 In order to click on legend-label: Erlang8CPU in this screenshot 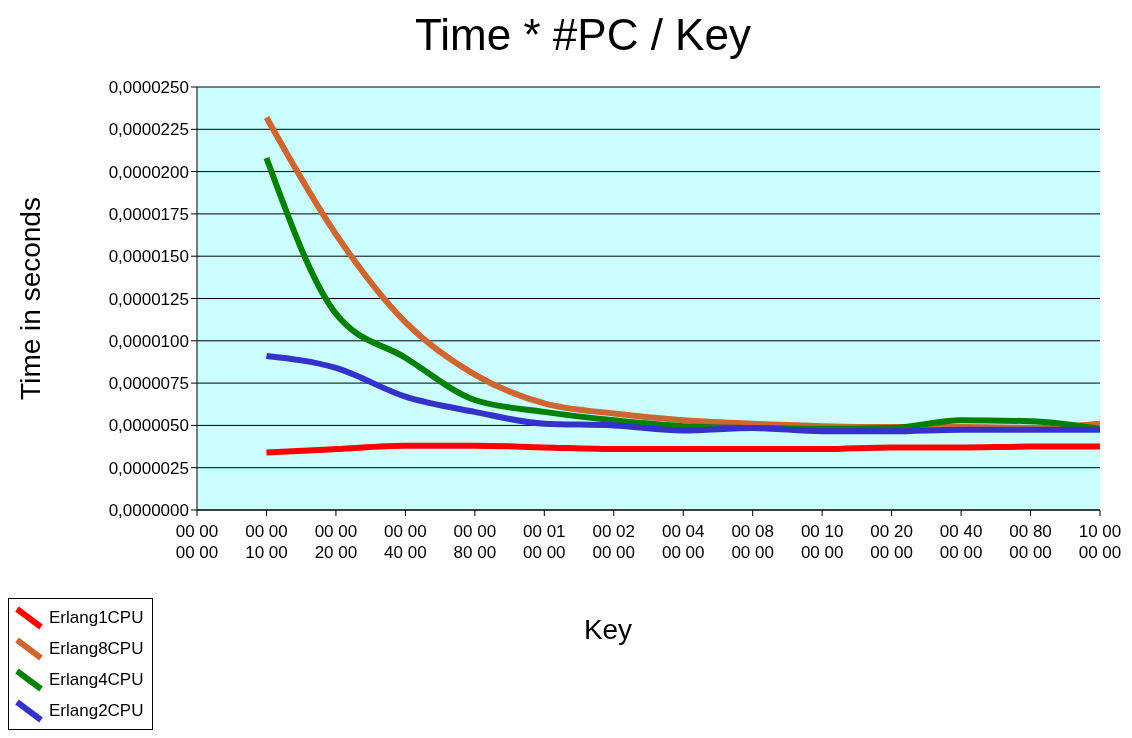, I will do `click(96, 648)`.